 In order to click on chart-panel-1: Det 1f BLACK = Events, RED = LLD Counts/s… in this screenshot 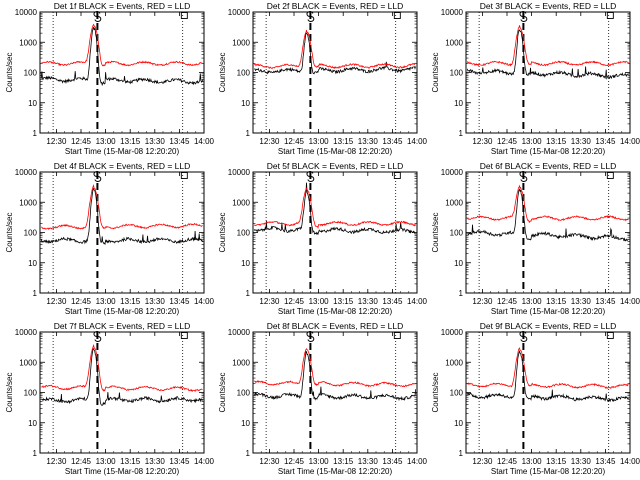, I will do `click(110, 78)`.